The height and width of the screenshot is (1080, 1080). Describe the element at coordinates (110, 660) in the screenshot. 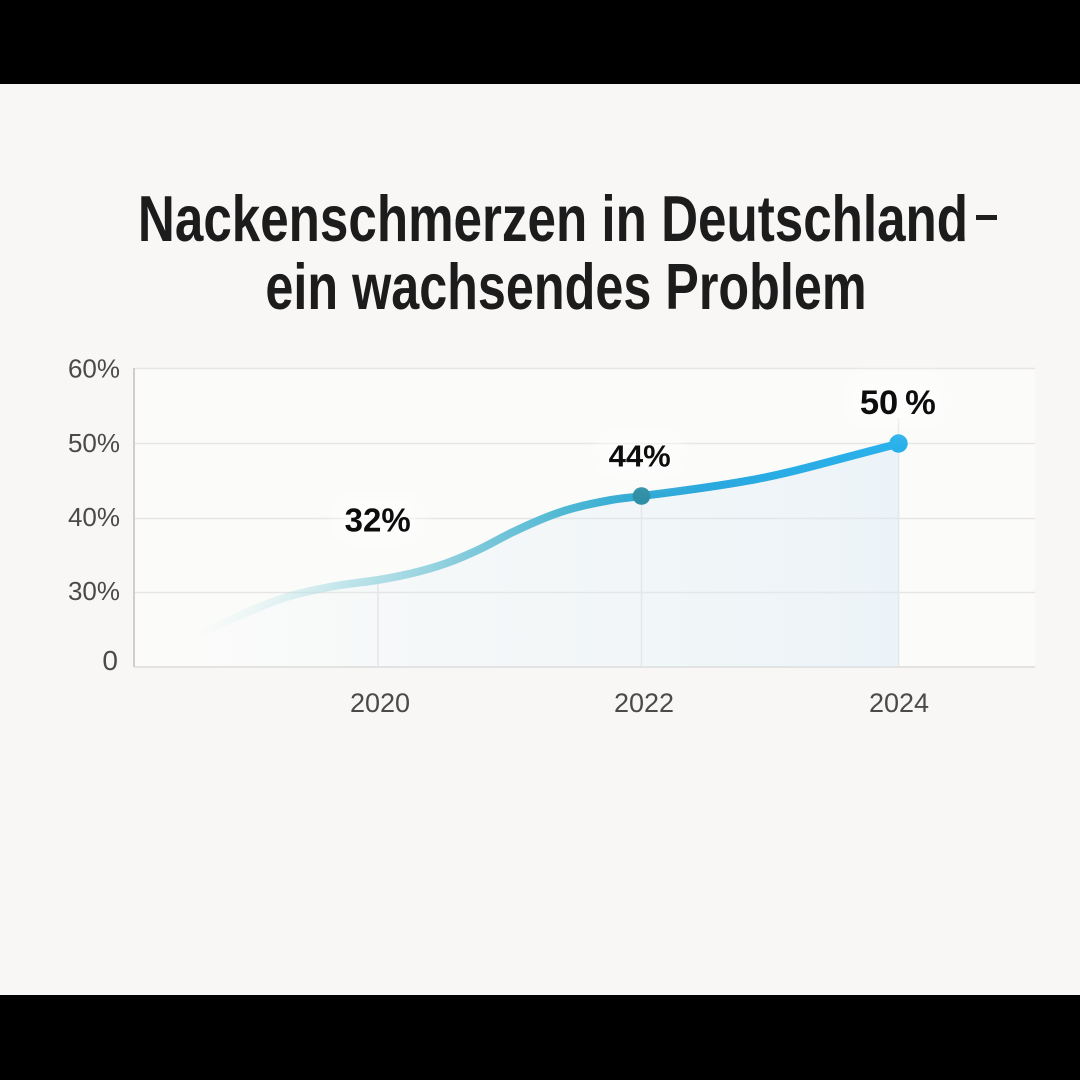

I see `svg-text: 0` at that location.